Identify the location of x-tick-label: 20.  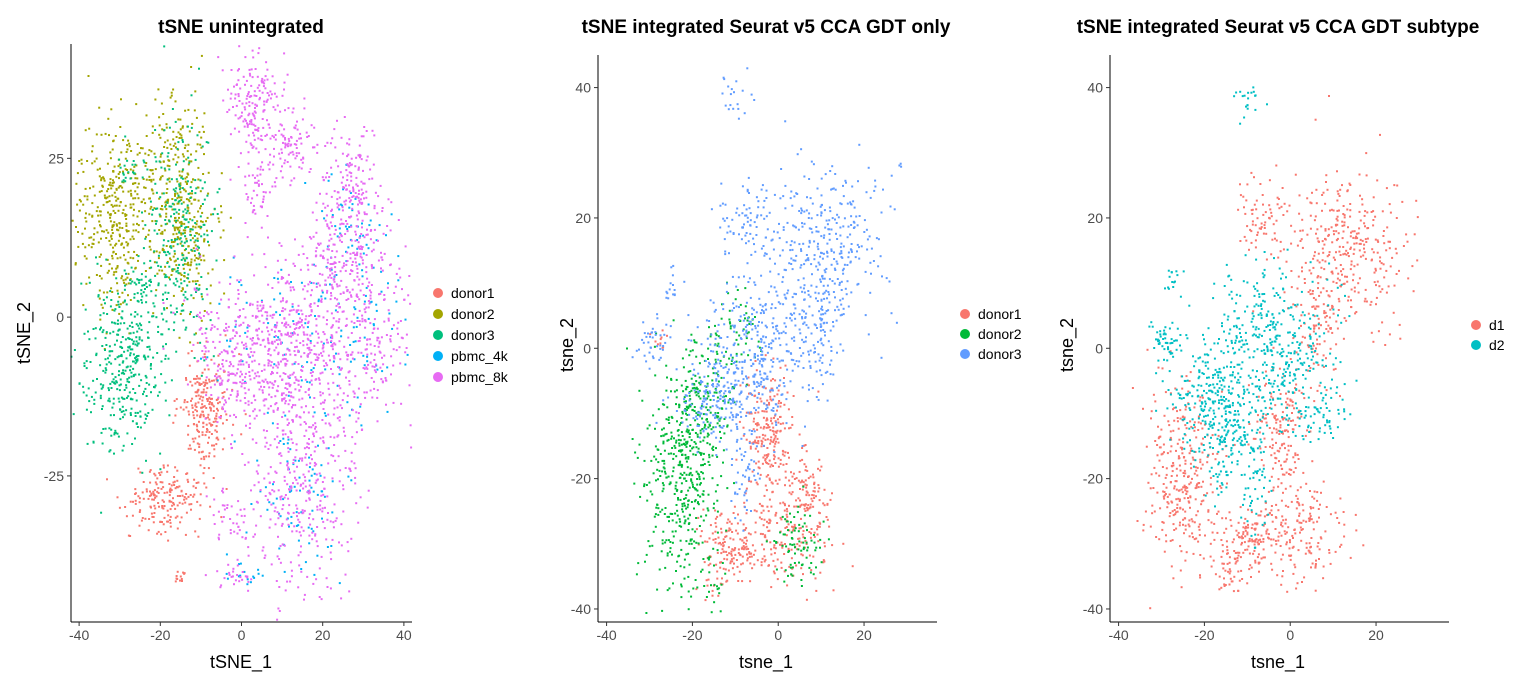
(323, 635).